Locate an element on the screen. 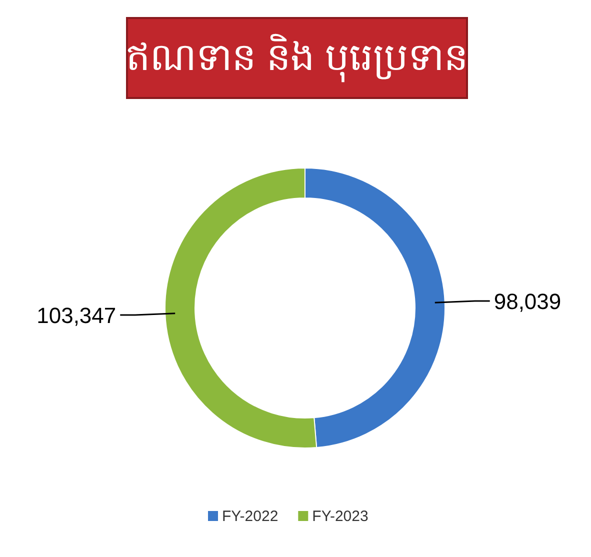  data-label: 103,347 is located at coordinates (76, 315).